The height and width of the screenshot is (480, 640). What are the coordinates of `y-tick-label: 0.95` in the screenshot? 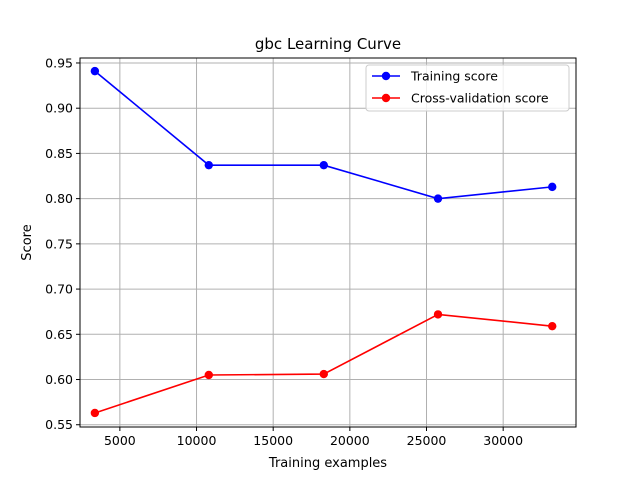 It's located at (59, 62).